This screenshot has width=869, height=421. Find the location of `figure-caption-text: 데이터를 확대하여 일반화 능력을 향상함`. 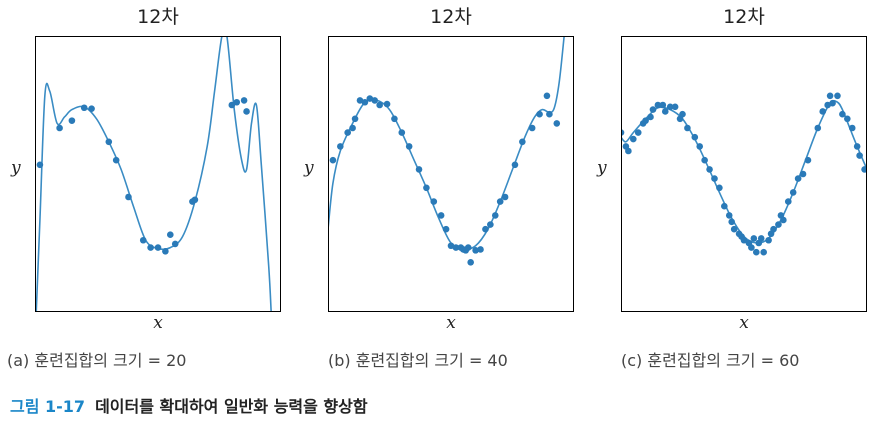

figure-caption-text: 데이터를 확대하여 일반화 능력을 향상함 is located at coordinates (231, 406).